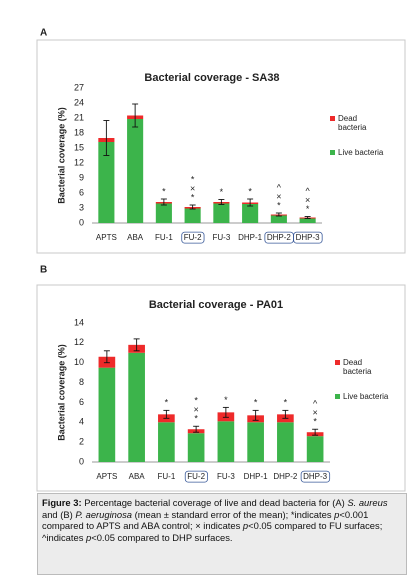 The image size is (417, 581). What do you see at coordinates (79, 322) in the screenshot?
I see `y-tick-label: 14` at bounding box center [79, 322].